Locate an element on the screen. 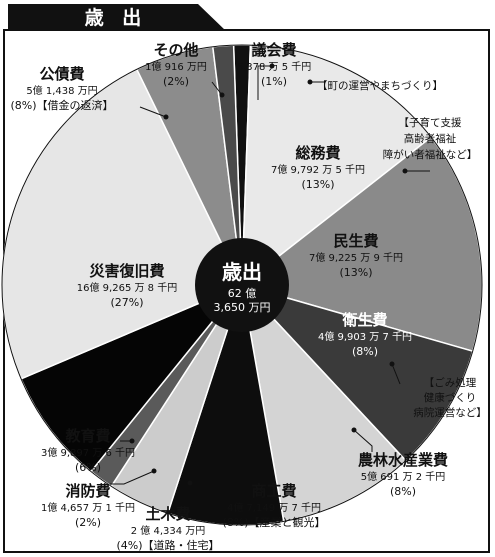 Image resolution: width=495 pixels, height=557 pixels. slice-note-4-3: 病院運営など】 is located at coordinates (450, 412).